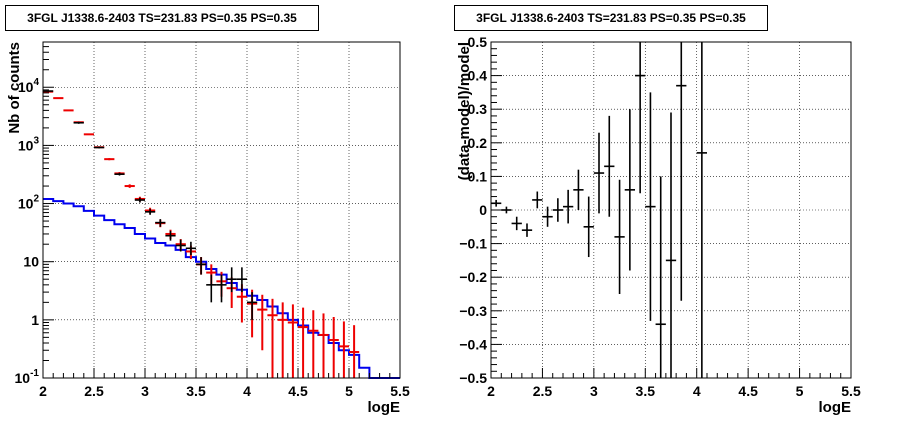  What do you see at coordinates (14, 88) in the screenshot?
I see `y-axis-label: Nb of counts` at bounding box center [14, 88].